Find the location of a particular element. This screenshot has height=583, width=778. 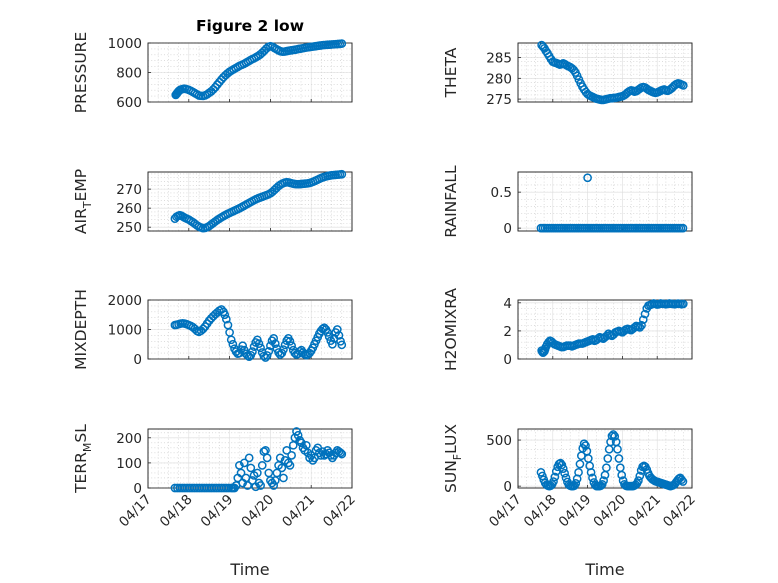

y-axis-label: H2OMIXRA is located at coordinates (451, 329).